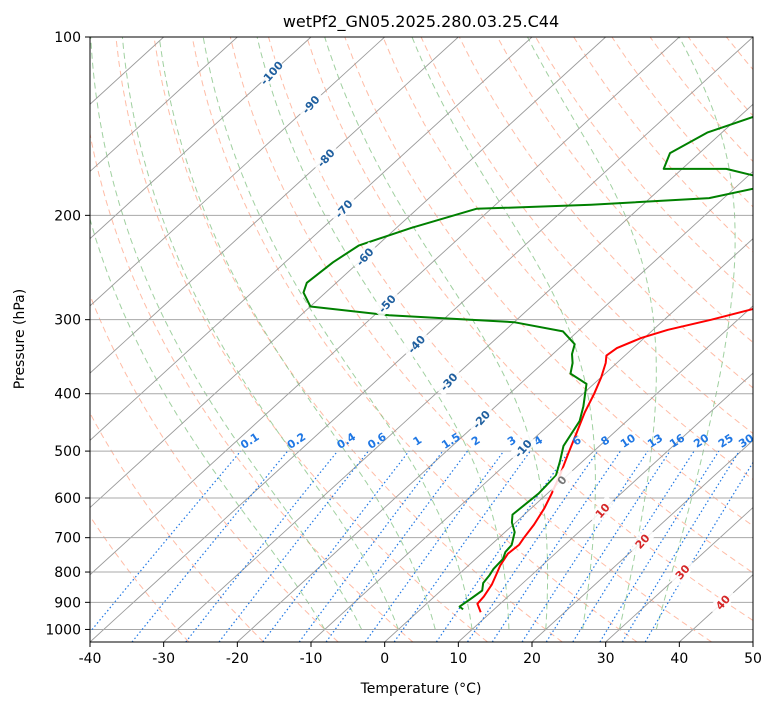 The height and width of the screenshot is (708, 775). I want to click on mixing-ratio-label: 10, so click(628, 440).